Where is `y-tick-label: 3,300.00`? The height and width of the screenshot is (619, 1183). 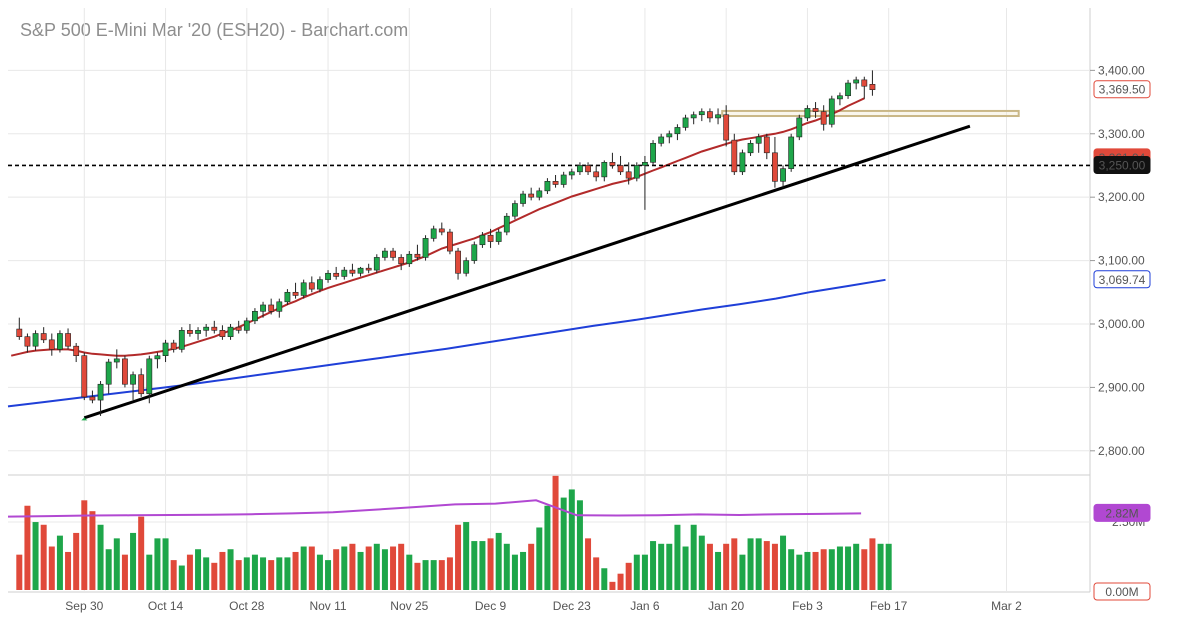 y-tick-label: 3,300.00 is located at coordinates (1121, 134).